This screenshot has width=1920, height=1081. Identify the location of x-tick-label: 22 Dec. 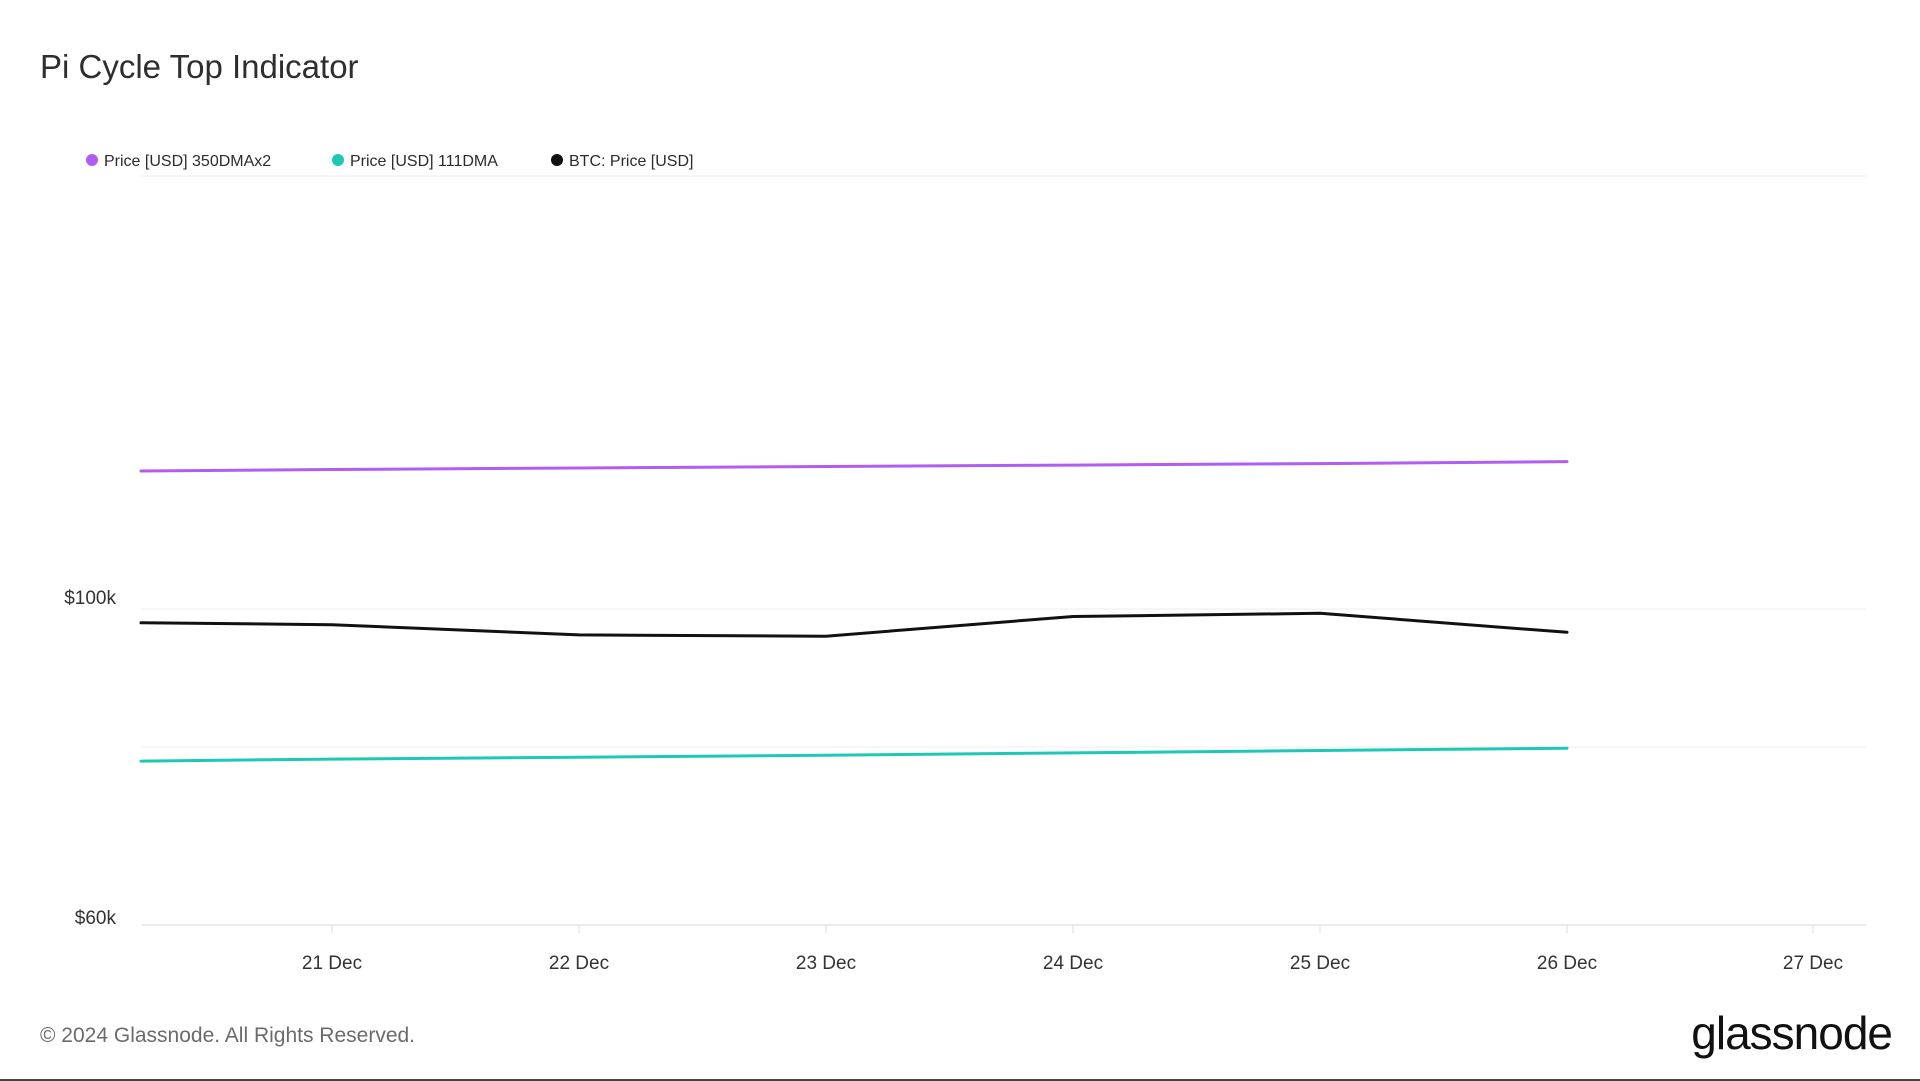
(579, 963).